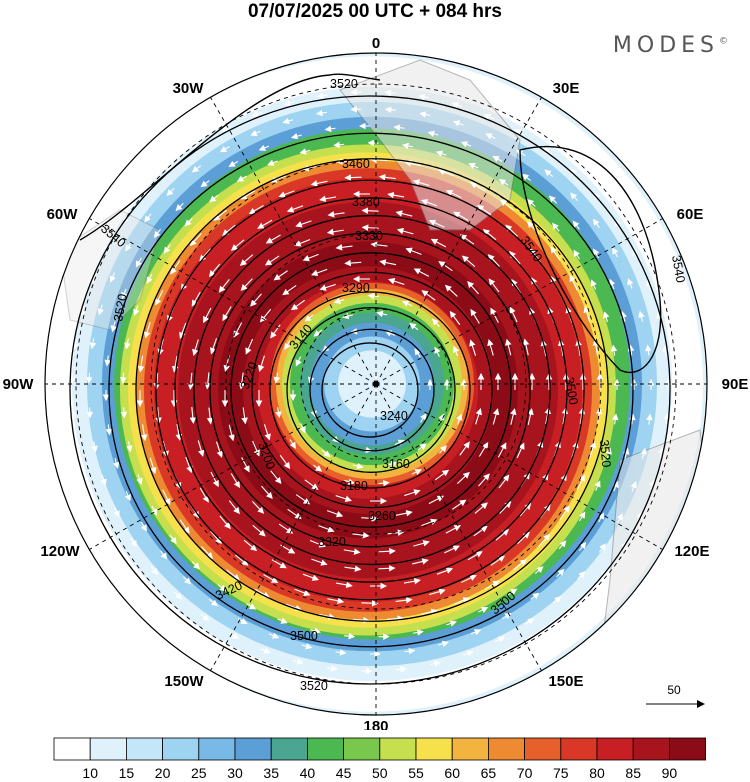  I want to click on map-title: 07/07/2025 00 UTC + 084 hrs, so click(375, 11).